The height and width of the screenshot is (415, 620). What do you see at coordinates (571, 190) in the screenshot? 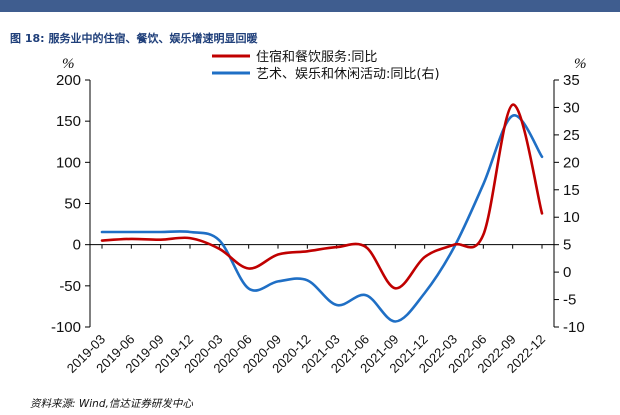
I see `right-tick-label: 15` at bounding box center [571, 190].